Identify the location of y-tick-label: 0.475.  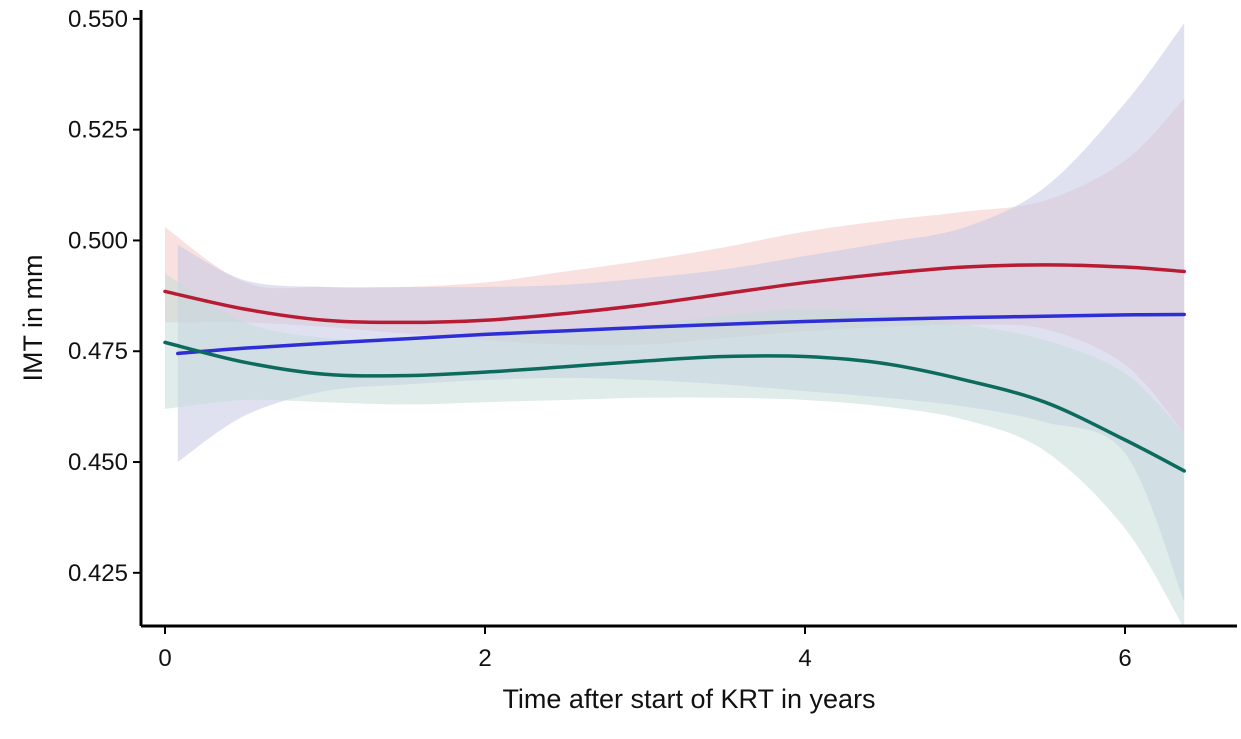
(98, 351).